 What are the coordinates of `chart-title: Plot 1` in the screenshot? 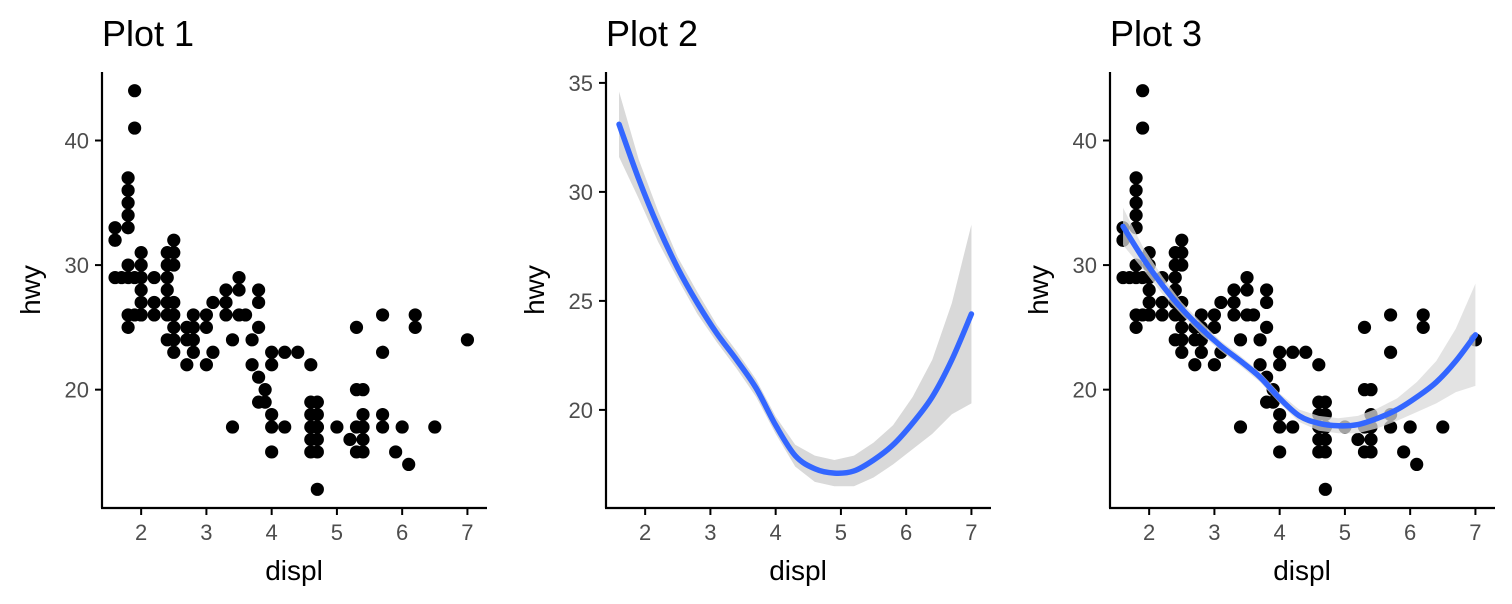 It's located at (148, 33).